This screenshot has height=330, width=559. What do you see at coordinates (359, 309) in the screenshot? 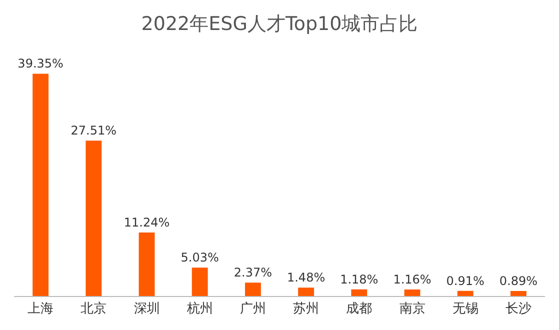
I see `x-tick-label: 成都` at bounding box center [359, 309].